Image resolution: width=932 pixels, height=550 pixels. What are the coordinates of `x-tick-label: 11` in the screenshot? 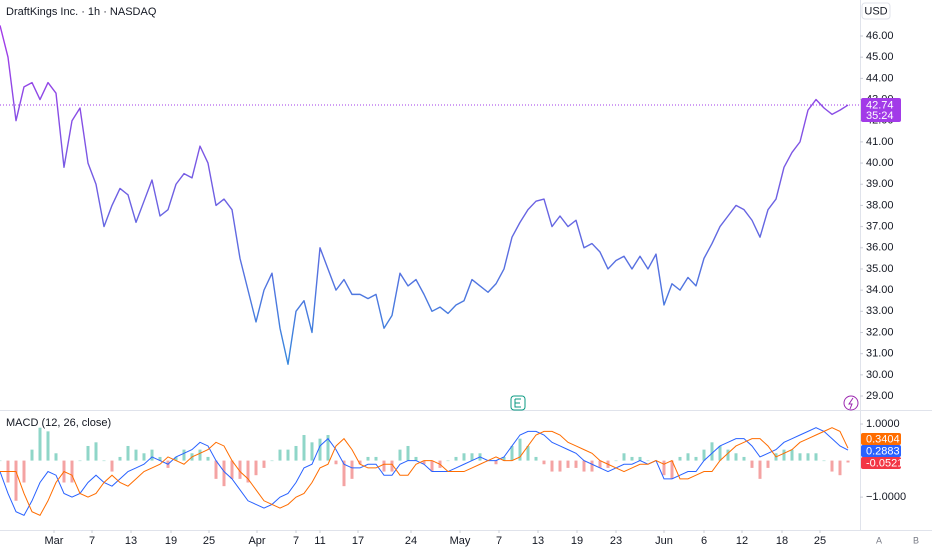 It's located at (319, 541).